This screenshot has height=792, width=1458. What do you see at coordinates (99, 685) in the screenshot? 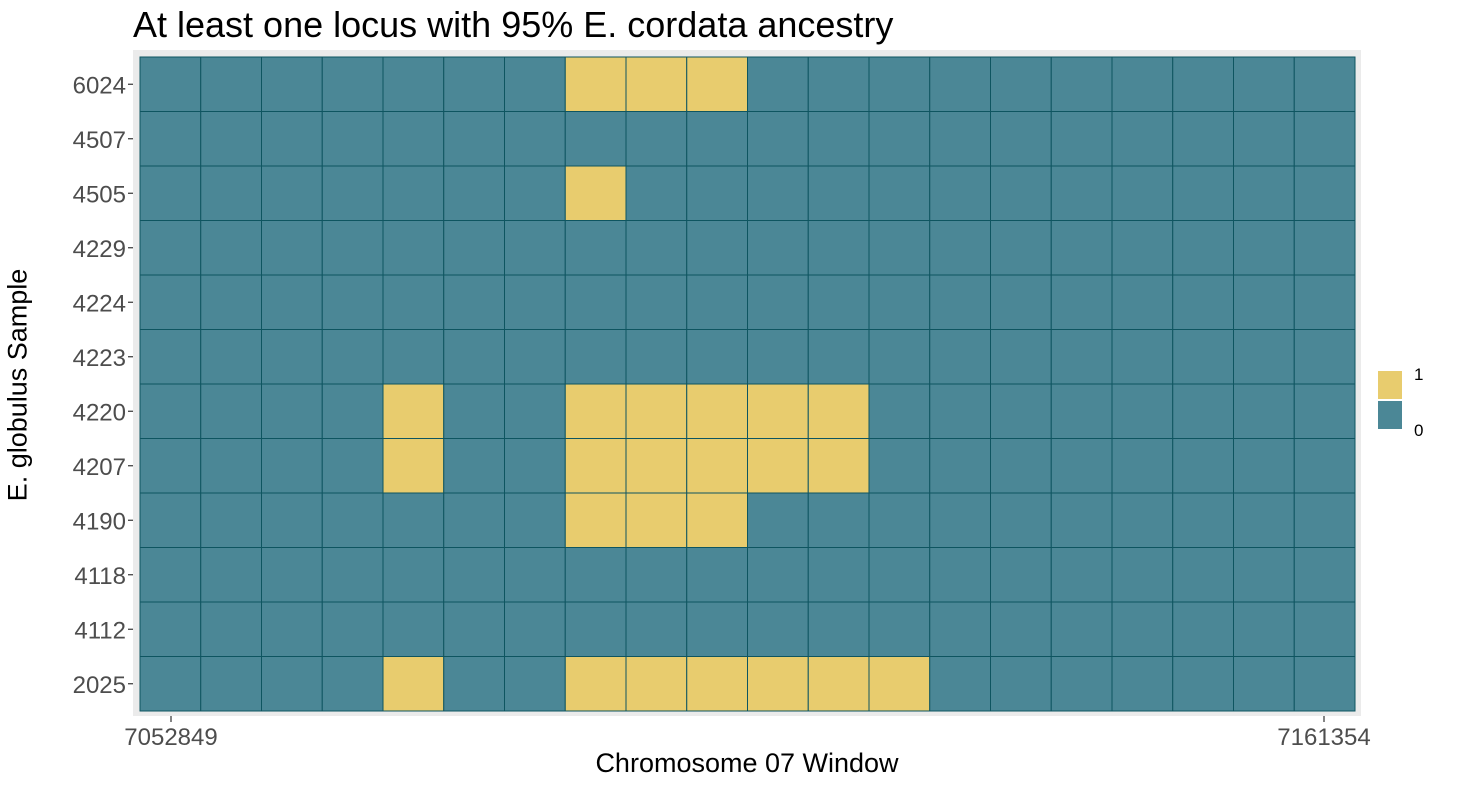
I see `y-tick-label-2025: 2025` at bounding box center [99, 685].